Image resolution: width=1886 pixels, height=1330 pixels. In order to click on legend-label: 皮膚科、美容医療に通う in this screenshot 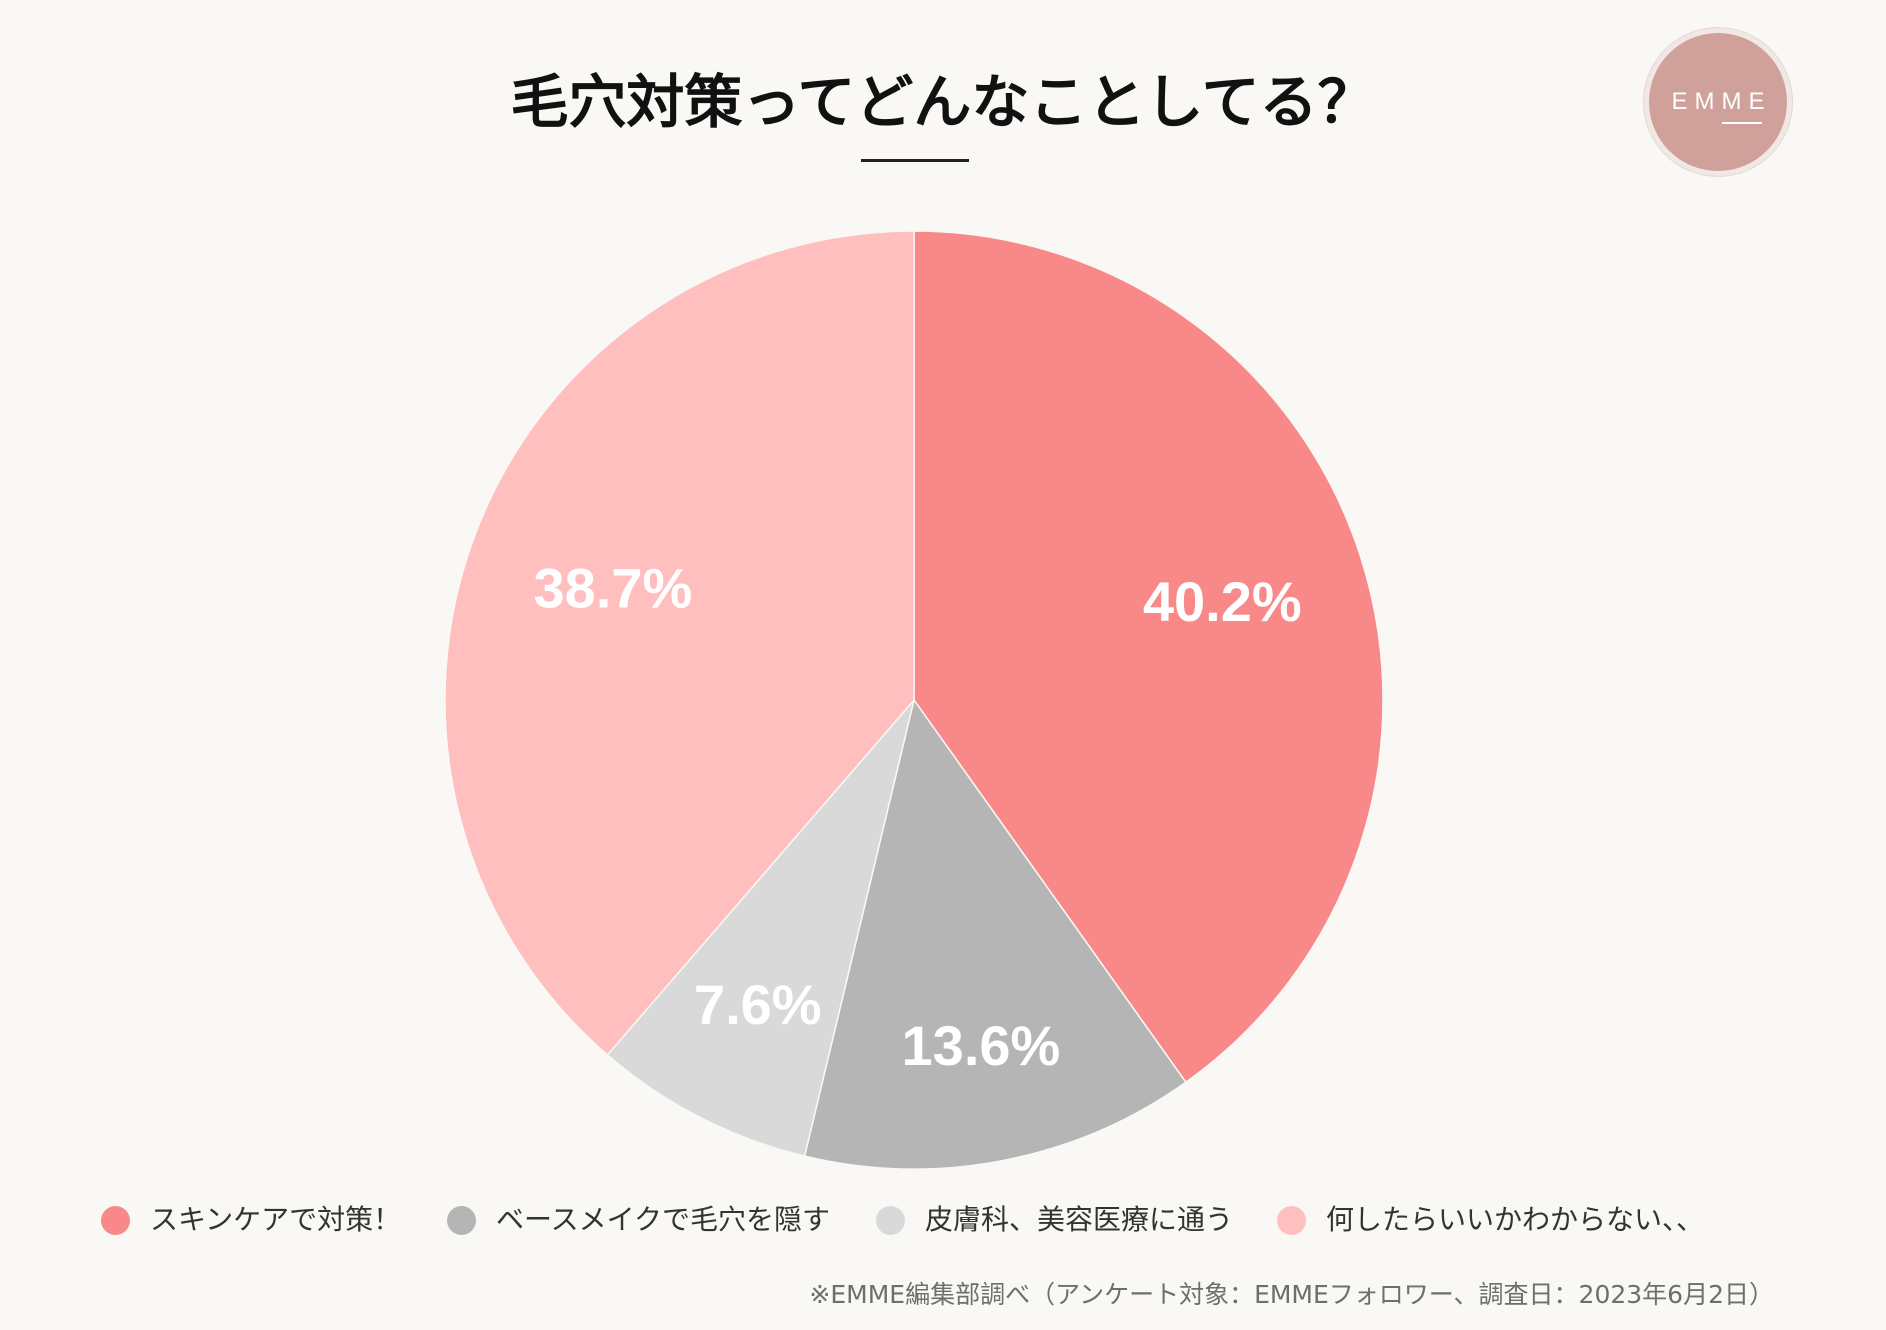, I will do `click(1079, 1219)`.